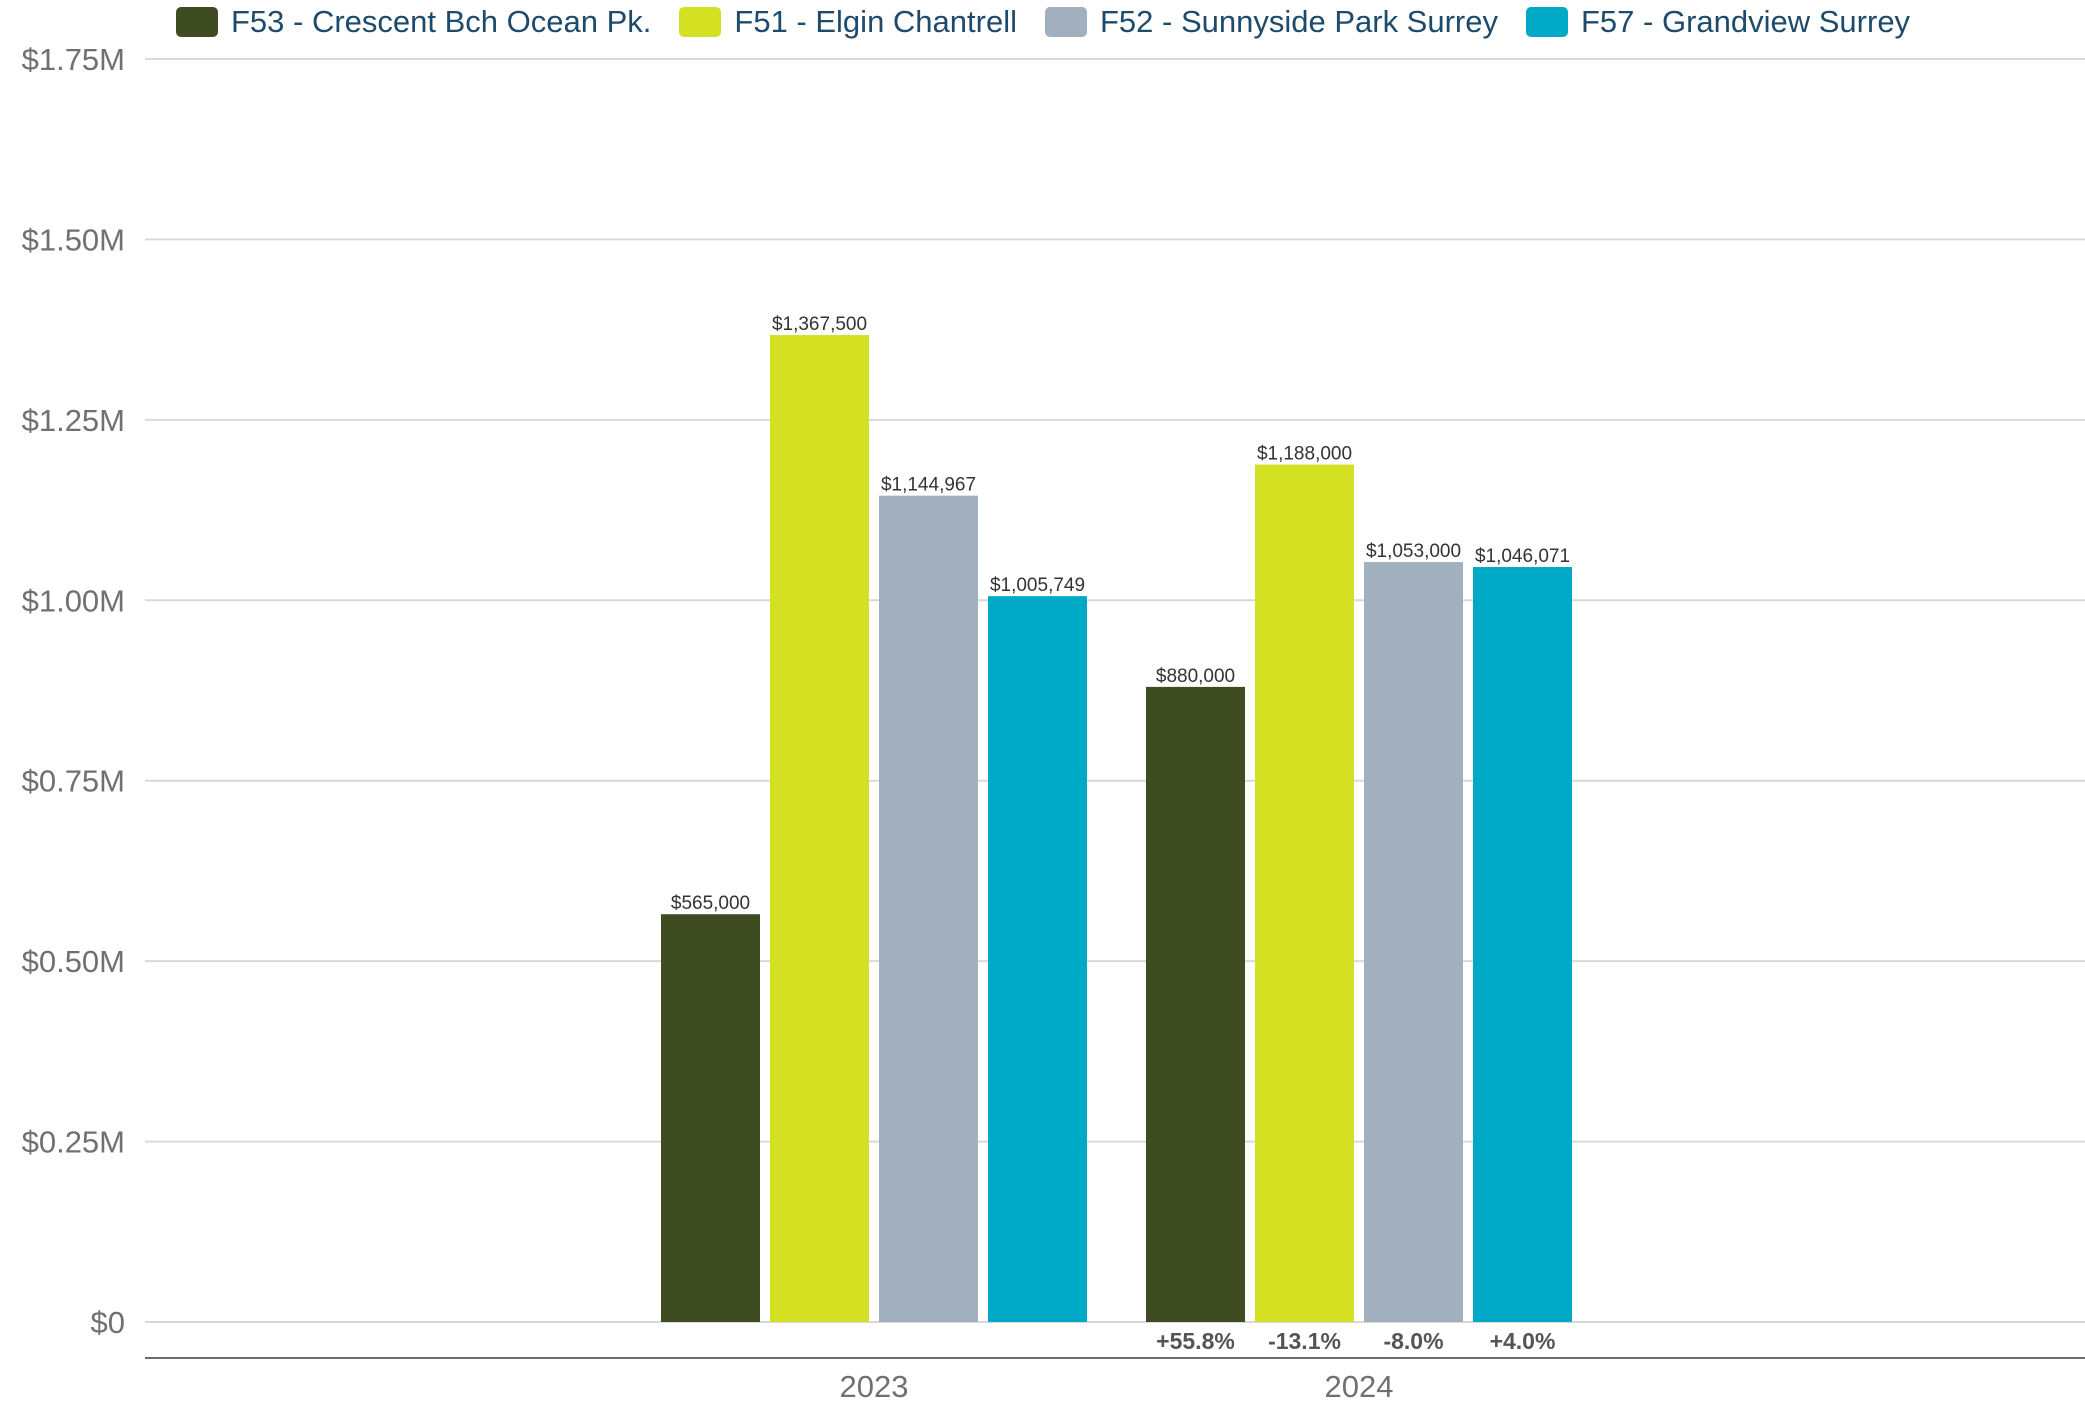  Describe the element at coordinates (73, 961) in the screenshot. I see `y-tick-label: $0.50M` at that location.